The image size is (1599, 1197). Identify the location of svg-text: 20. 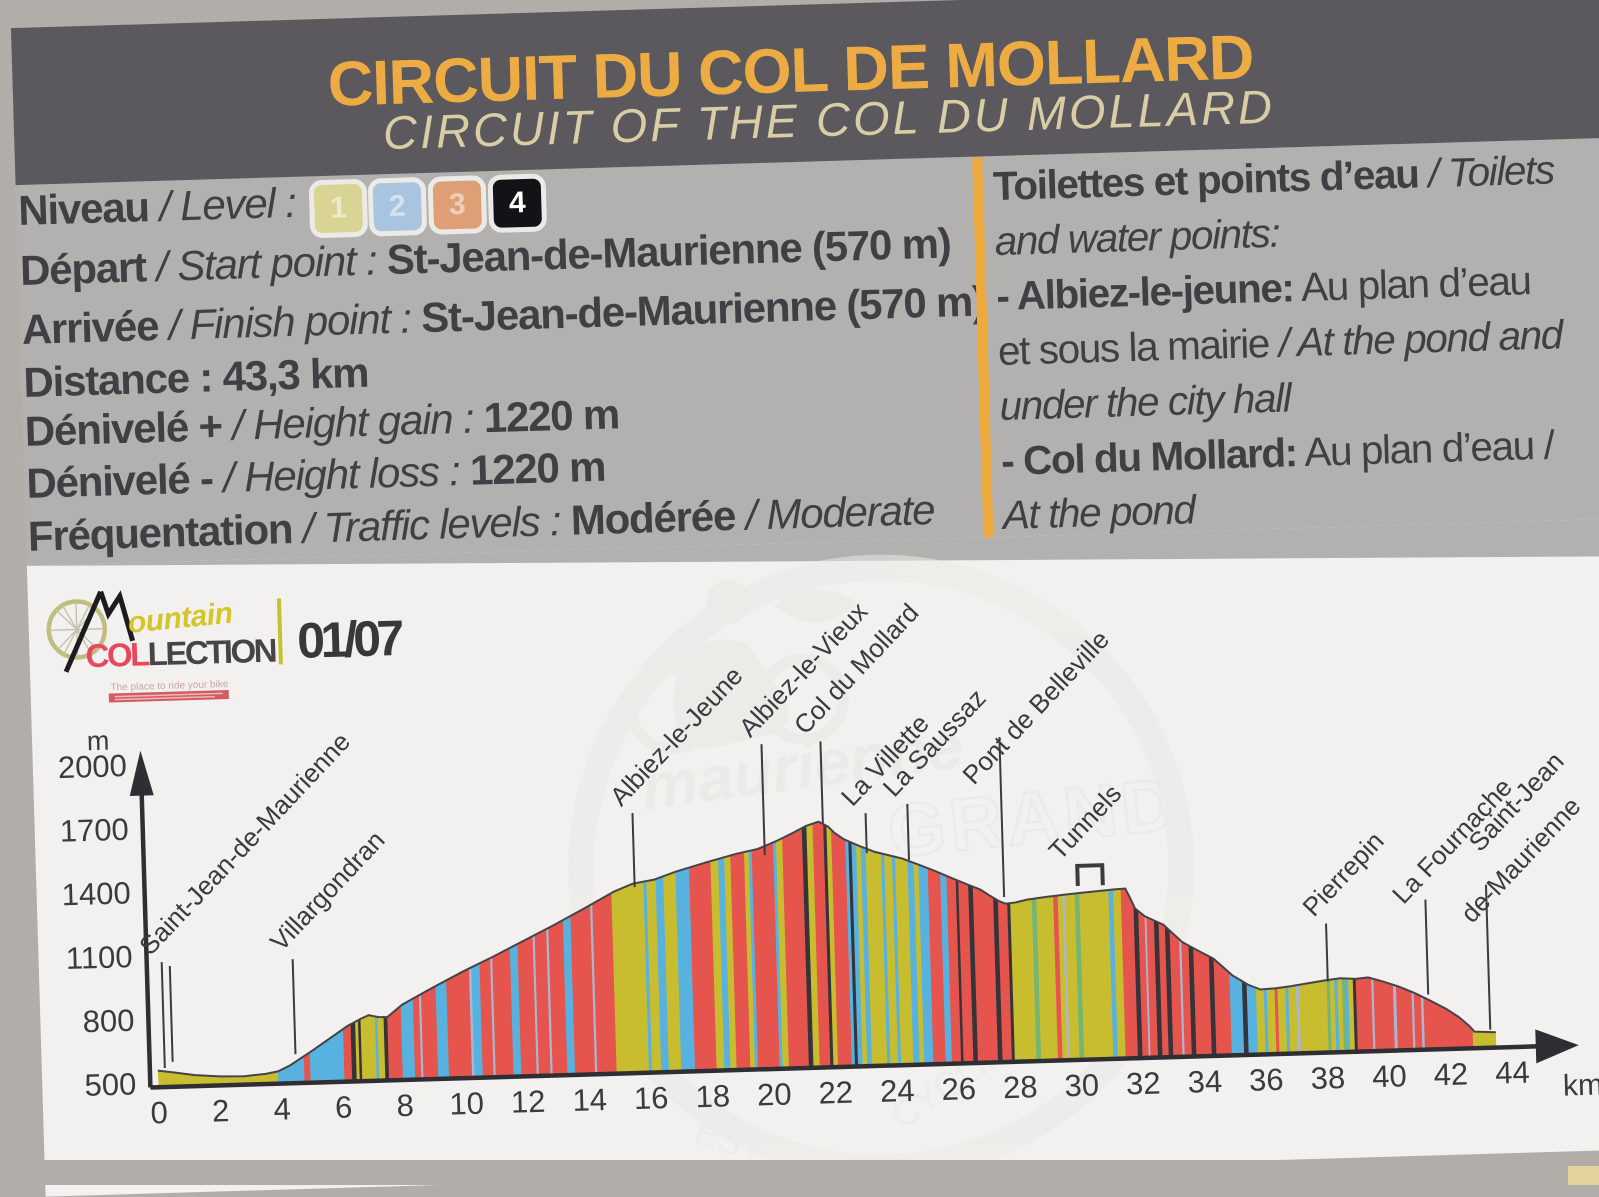
(775, 1094).